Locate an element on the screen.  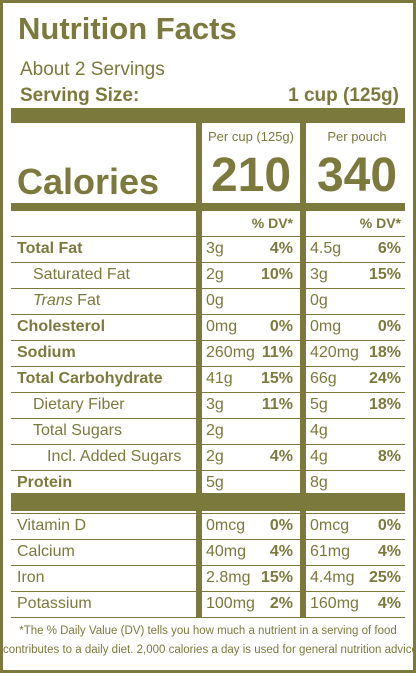
amount: 260mg is located at coordinates (230, 352).